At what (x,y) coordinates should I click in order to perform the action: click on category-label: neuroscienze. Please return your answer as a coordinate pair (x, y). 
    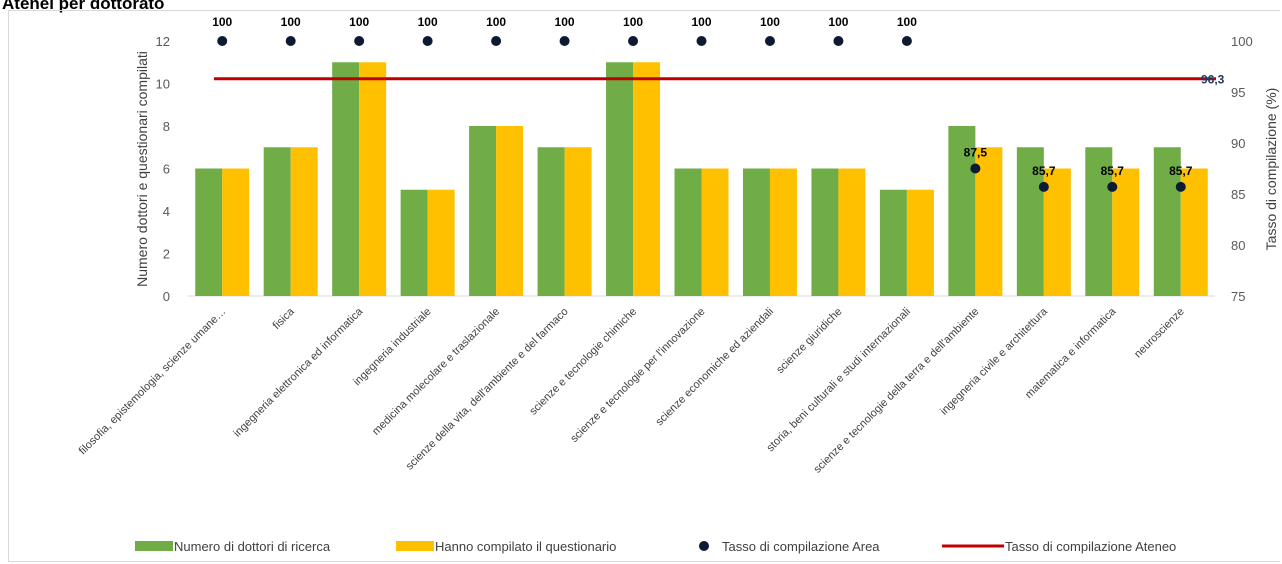
    Looking at the image, I should click on (1159, 333).